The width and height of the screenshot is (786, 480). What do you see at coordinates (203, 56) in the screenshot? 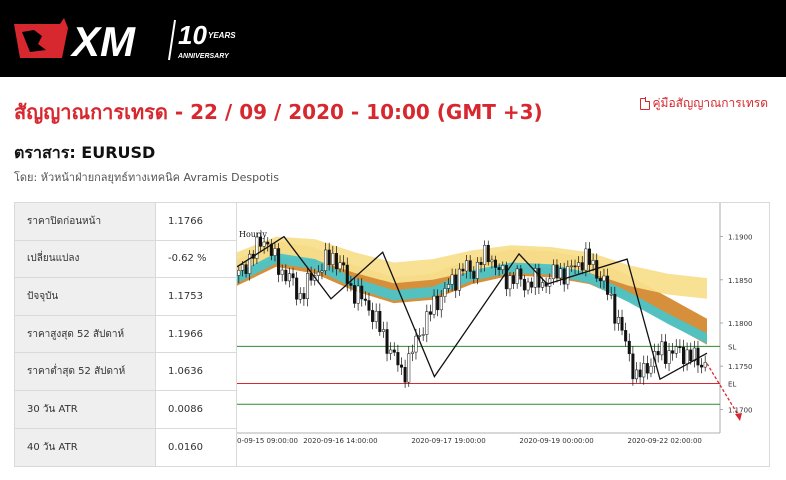
I see `anniversary-word: ANNIVERSARY` at bounding box center [203, 56].